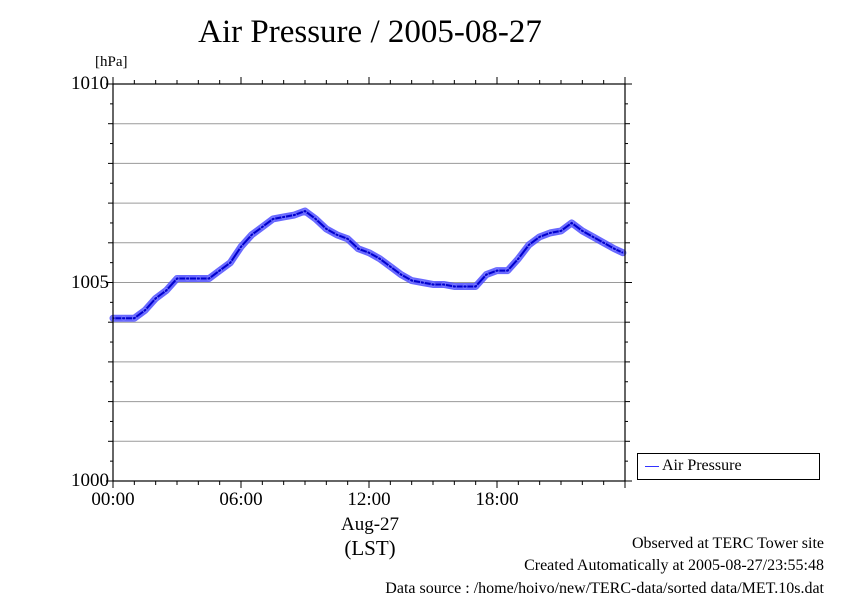 The width and height of the screenshot is (842, 598). I want to click on x-tick-label: 00:00, so click(113, 499).